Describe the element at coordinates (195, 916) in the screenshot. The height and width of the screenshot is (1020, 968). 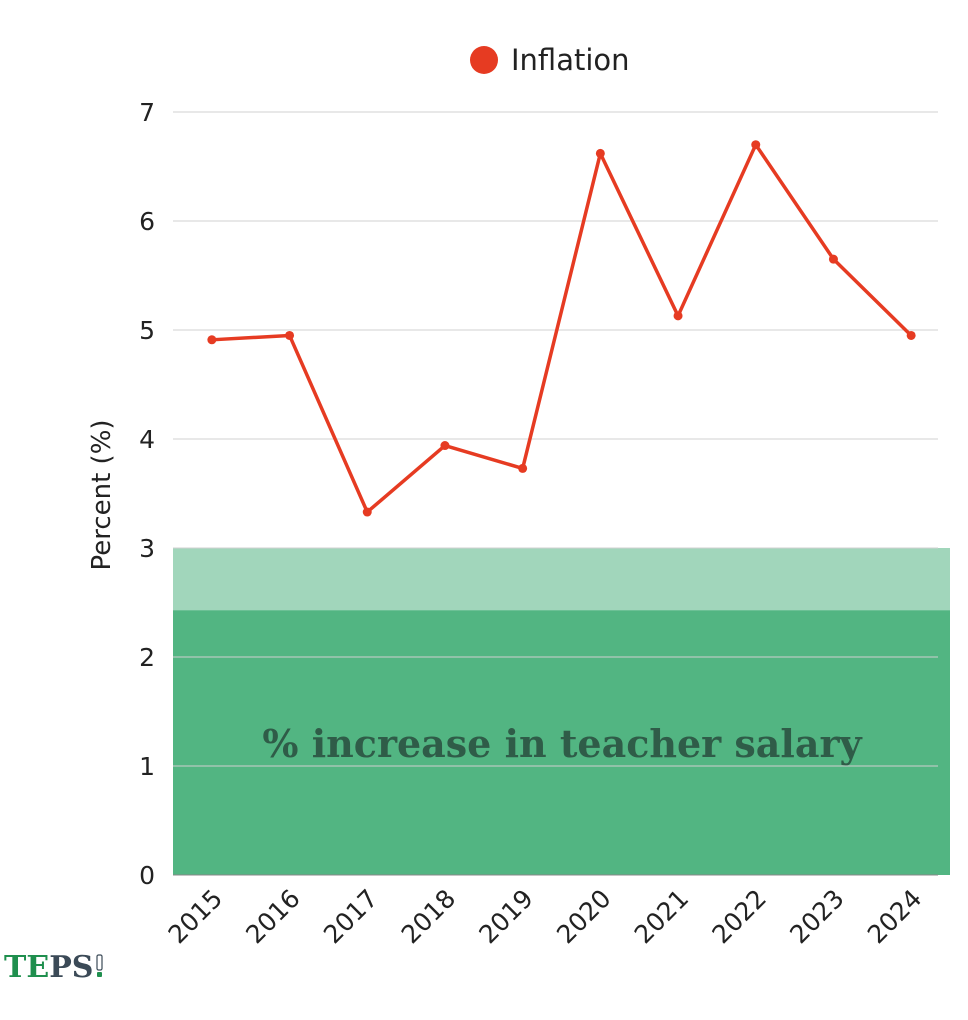
I see `x-tick-label: 2015` at that location.